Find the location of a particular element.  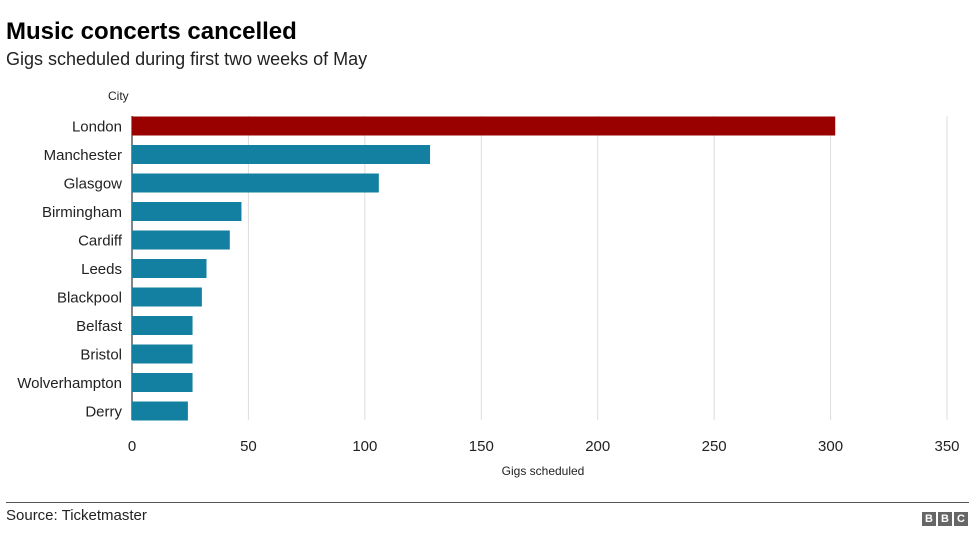

category-label: Wolverhampton is located at coordinates (69, 383).